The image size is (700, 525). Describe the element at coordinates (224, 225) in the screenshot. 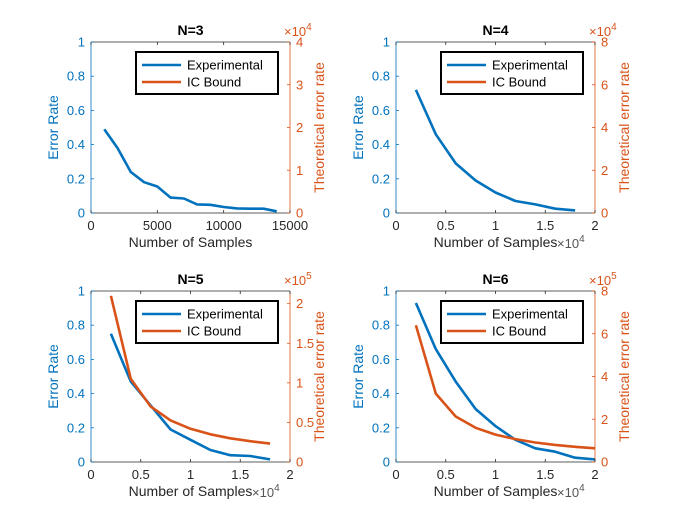

I see `x-tick-label: 10000` at that location.